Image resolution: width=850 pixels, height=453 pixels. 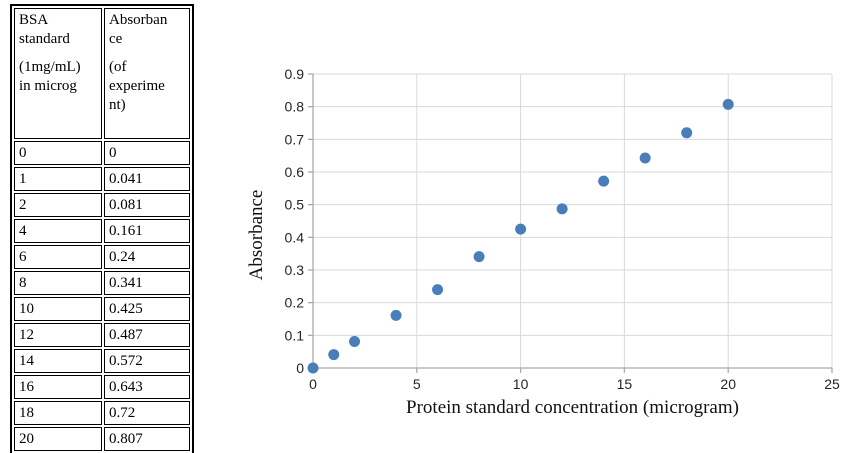 What do you see at coordinates (295, 237) in the screenshot?
I see `y-tick-label: 0.4` at bounding box center [295, 237].